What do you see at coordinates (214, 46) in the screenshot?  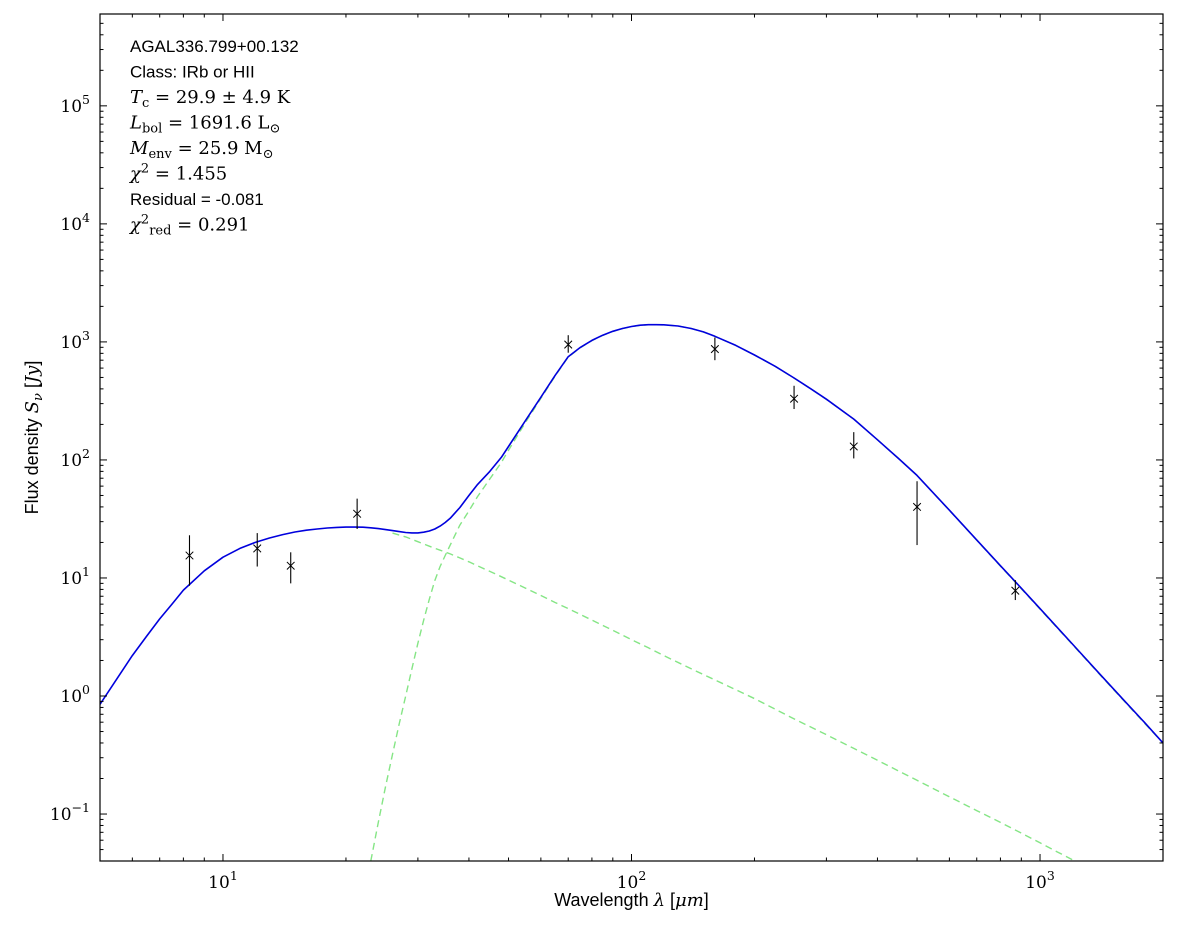 I see `annotation-line-1: AGAL336.799+00.132` at bounding box center [214, 46].